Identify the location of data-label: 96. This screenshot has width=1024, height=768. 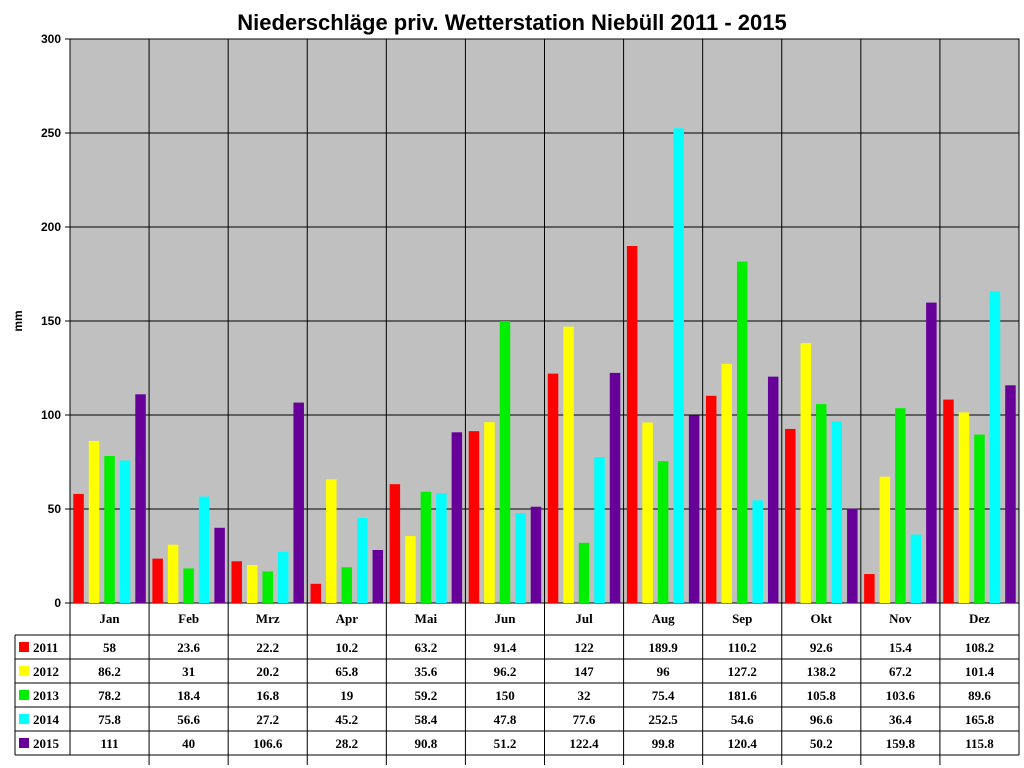
(664, 671).